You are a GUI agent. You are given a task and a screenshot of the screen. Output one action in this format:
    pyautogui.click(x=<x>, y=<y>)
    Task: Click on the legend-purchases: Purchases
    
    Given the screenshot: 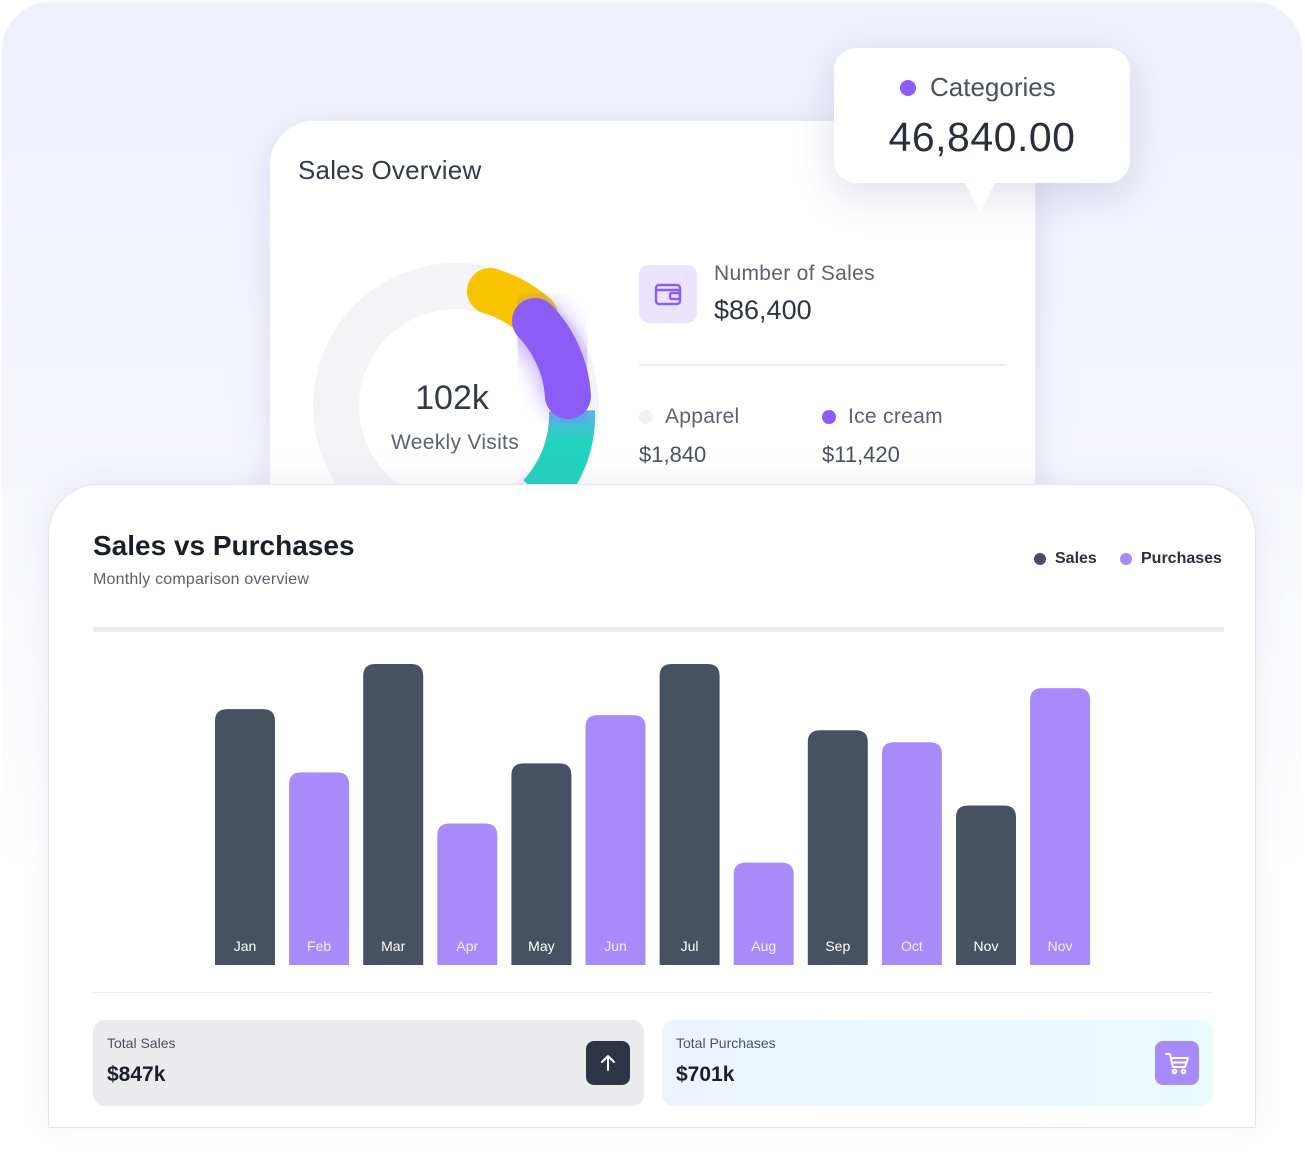 What is the action you would take?
    pyautogui.click(x=1171, y=559)
    